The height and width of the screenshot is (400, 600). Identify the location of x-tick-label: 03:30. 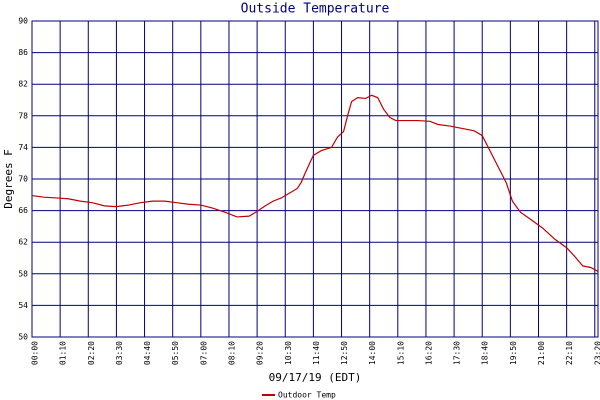
(119, 353).